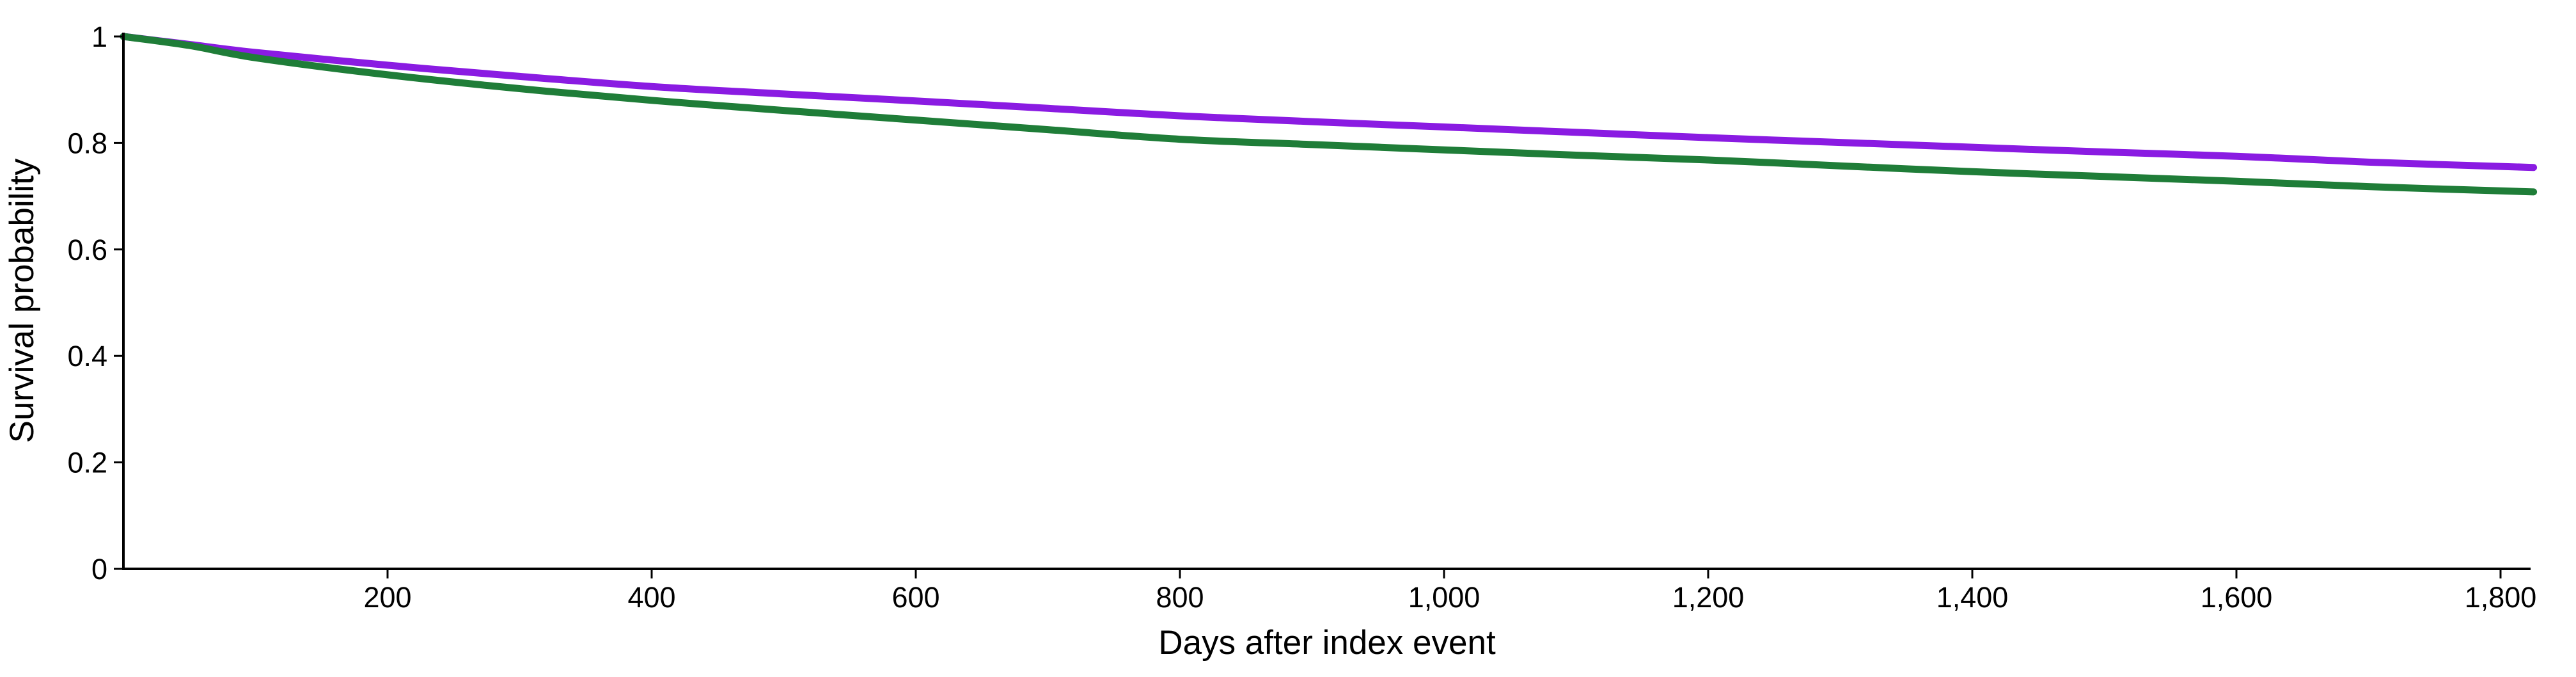  Describe the element at coordinates (1327, 643) in the screenshot. I see `x-axis-title: Days after index event` at that location.